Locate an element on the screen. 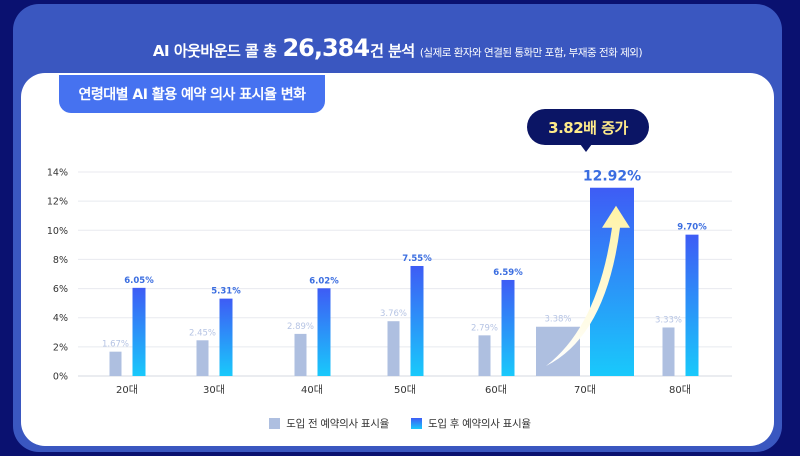 The width and height of the screenshot is (800, 456). data-label-after: 12.92% is located at coordinates (612, 177).